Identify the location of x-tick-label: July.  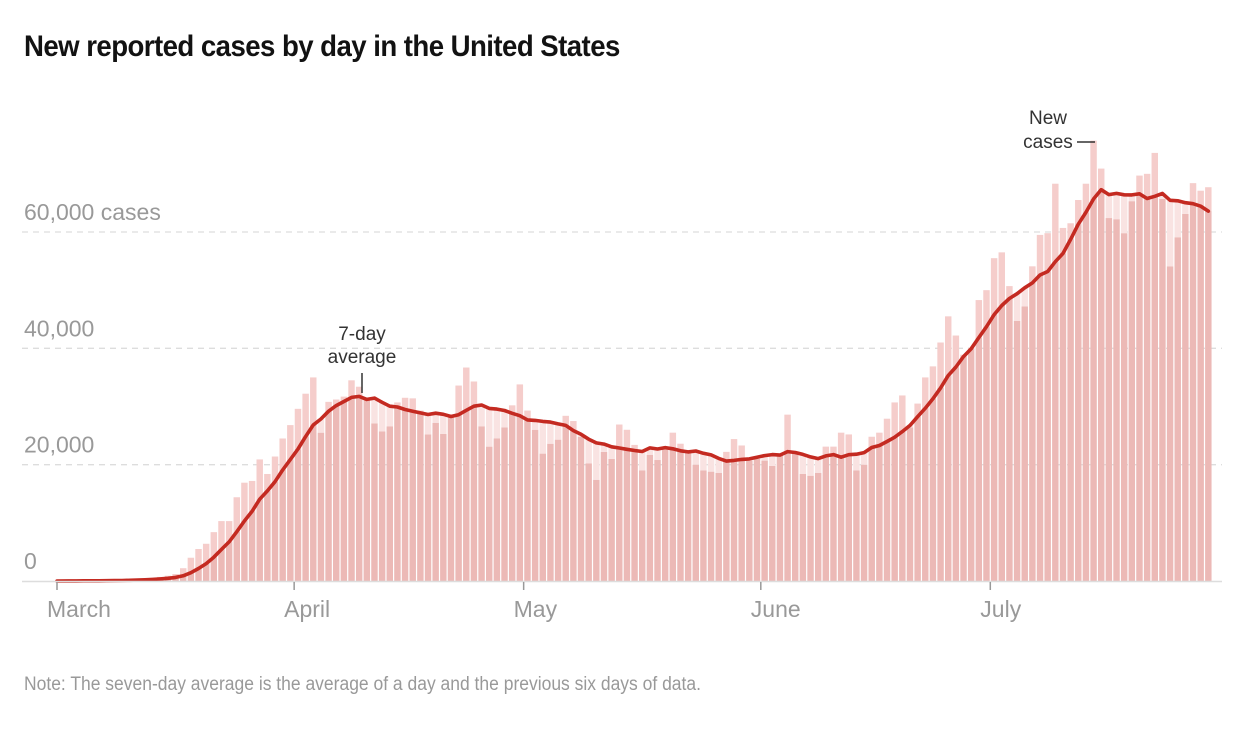
(1000, 609).